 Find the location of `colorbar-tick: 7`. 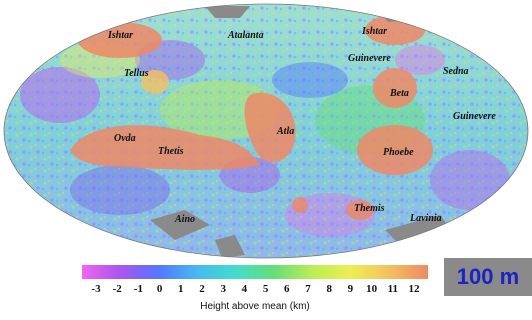

colorbar-tick: 7 is located at coordinates (308, 289).